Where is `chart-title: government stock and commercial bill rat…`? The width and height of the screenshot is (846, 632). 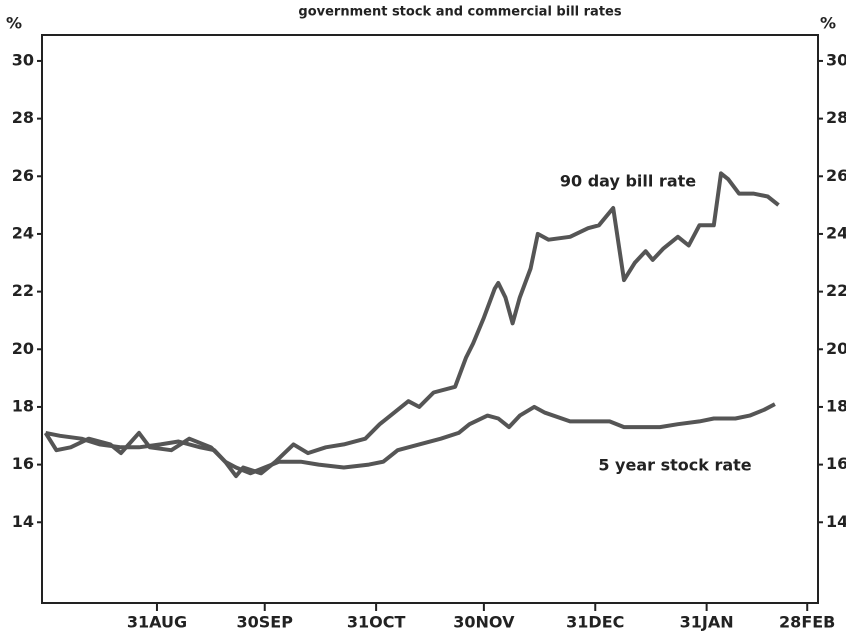 chart-title: government stock and commercial bill rat… is located at coordinates (459, 12).